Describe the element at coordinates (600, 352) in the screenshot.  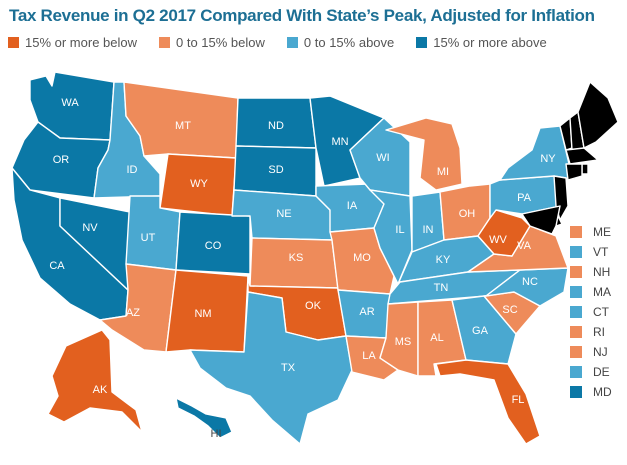
I see `small-state-abbr: NJ` at that location.